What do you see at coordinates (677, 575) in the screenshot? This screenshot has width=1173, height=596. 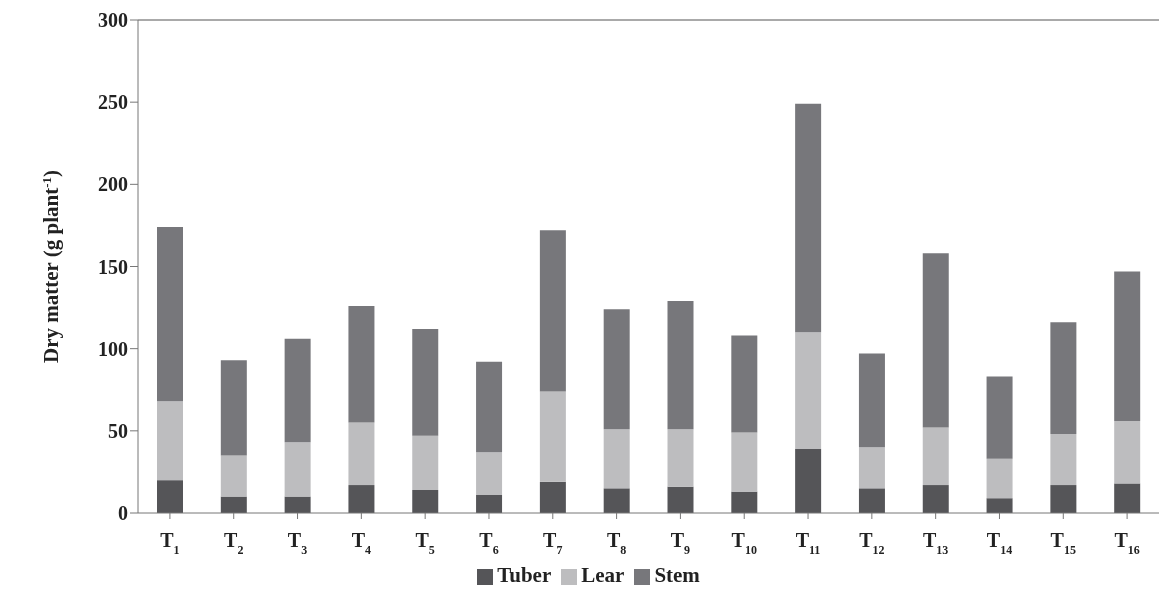 I see `legend-label: Stem` at bounding box center [677, 575].